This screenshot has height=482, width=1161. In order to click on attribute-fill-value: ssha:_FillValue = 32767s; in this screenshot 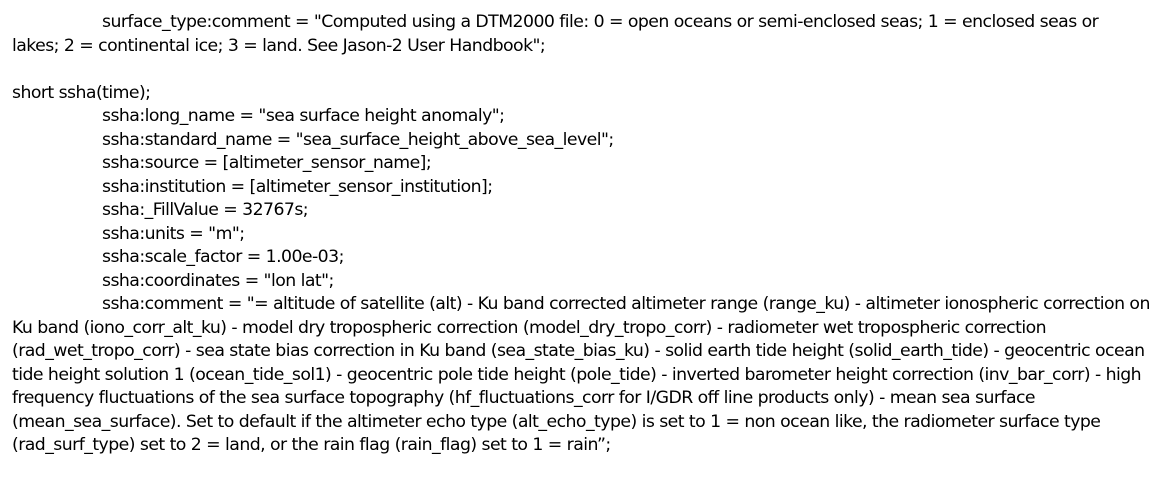, I will do `click(205, 210)`.